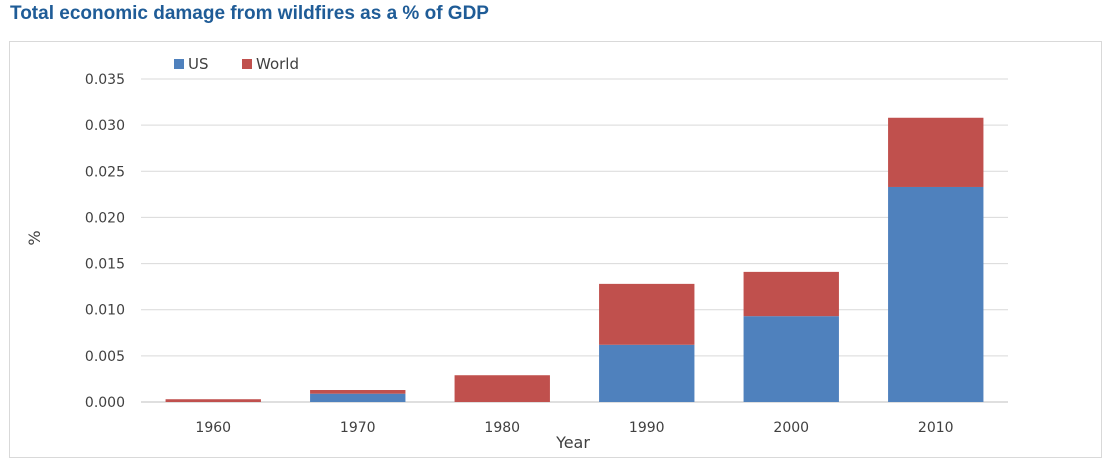  Describe the element at coordinates (647, 428) in the screenshot. I see `x-tick-label: 1990` at that location.